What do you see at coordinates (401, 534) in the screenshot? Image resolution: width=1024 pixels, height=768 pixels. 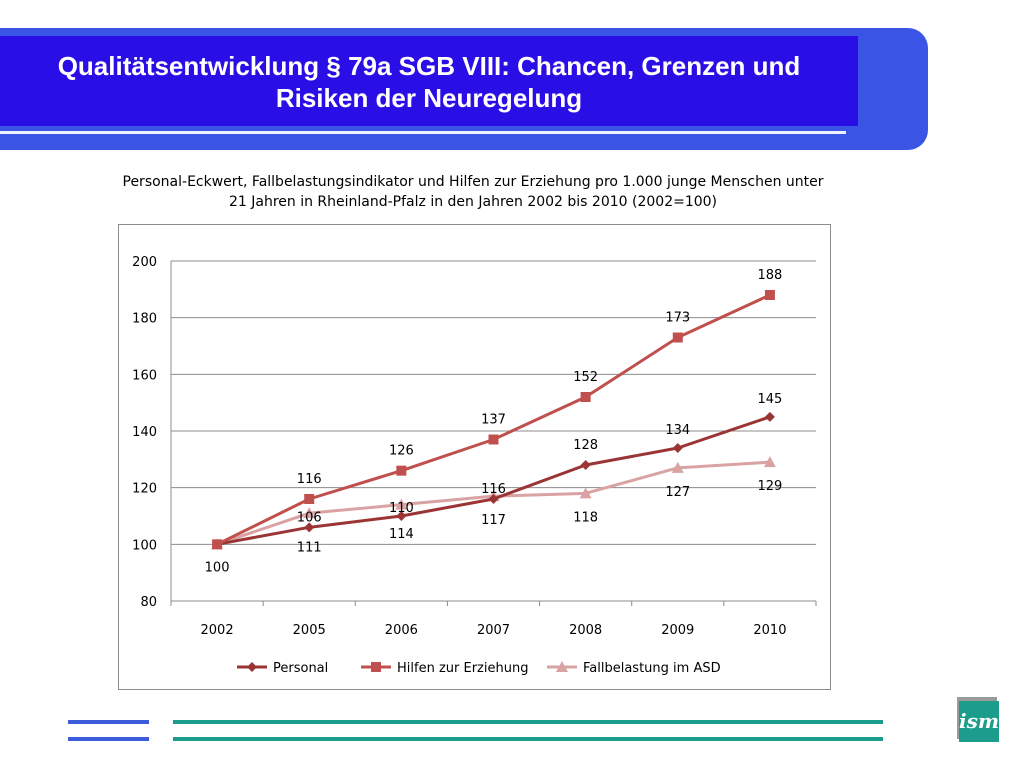 I see `data-label: 114` at bounding box center [401, 534].